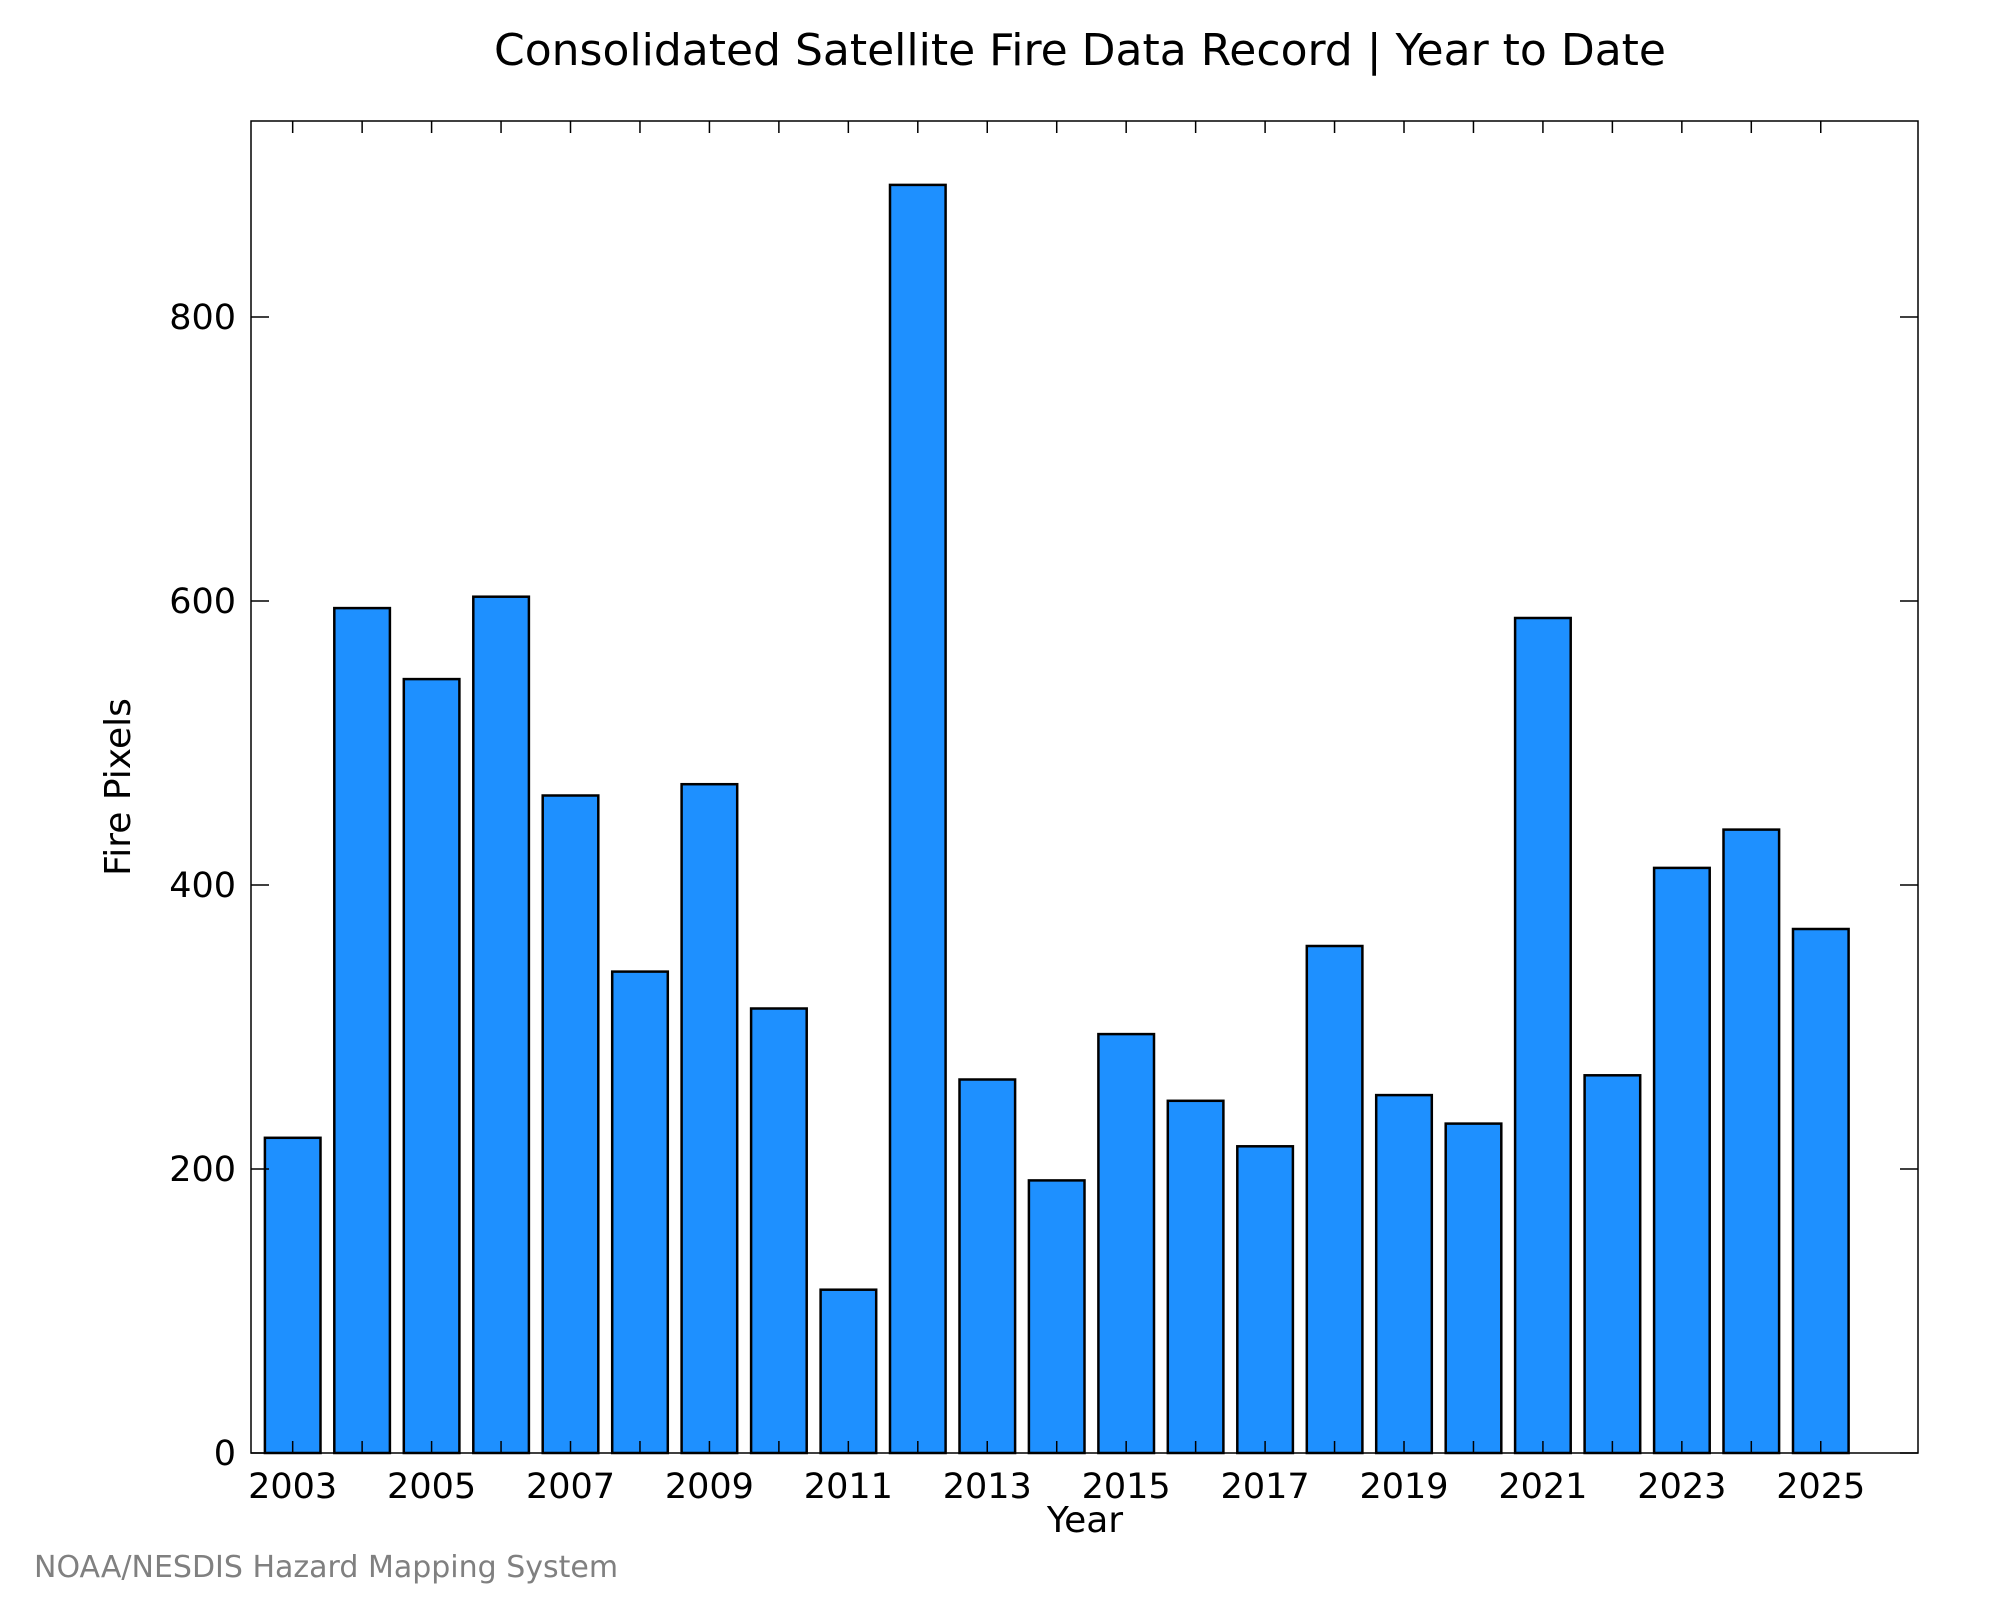 This screenshot has width=2000, height=1600. I want to click on y-tick-label-400: 400, so click(202, 886).